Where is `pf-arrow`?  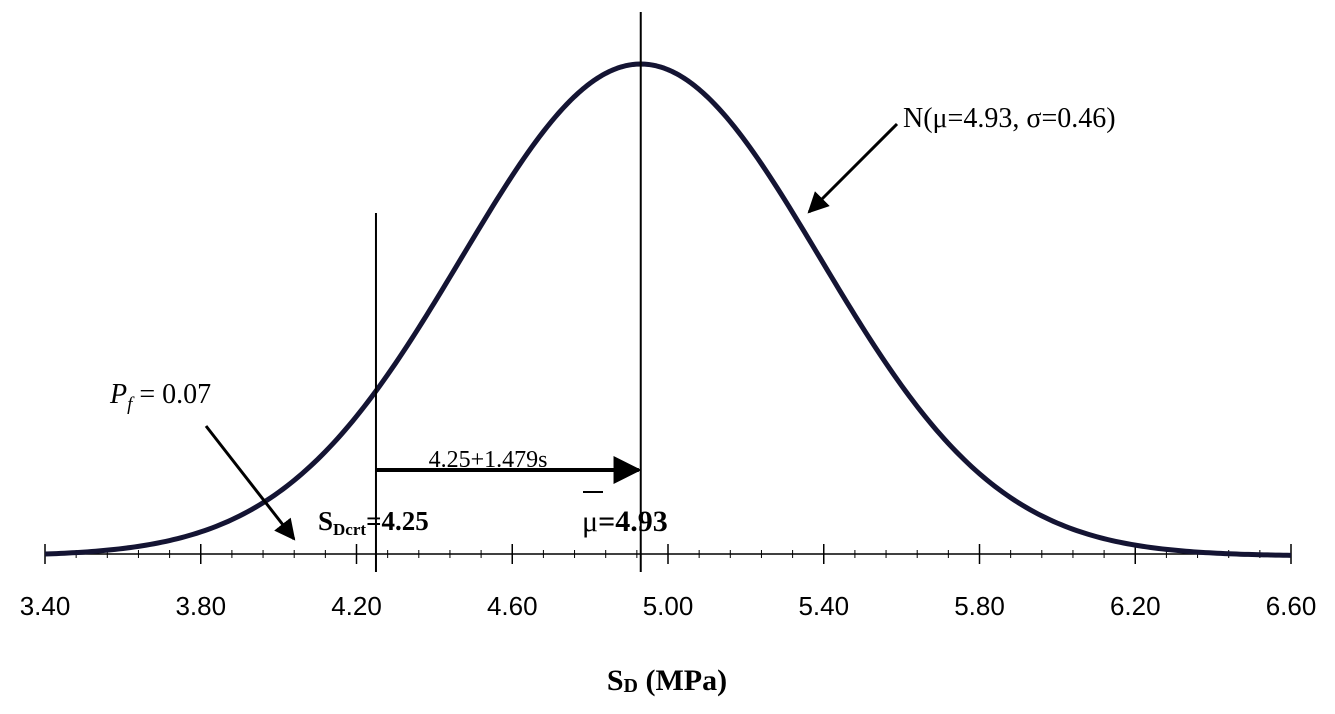 pf-arrow is located at coordinates (250, 483).